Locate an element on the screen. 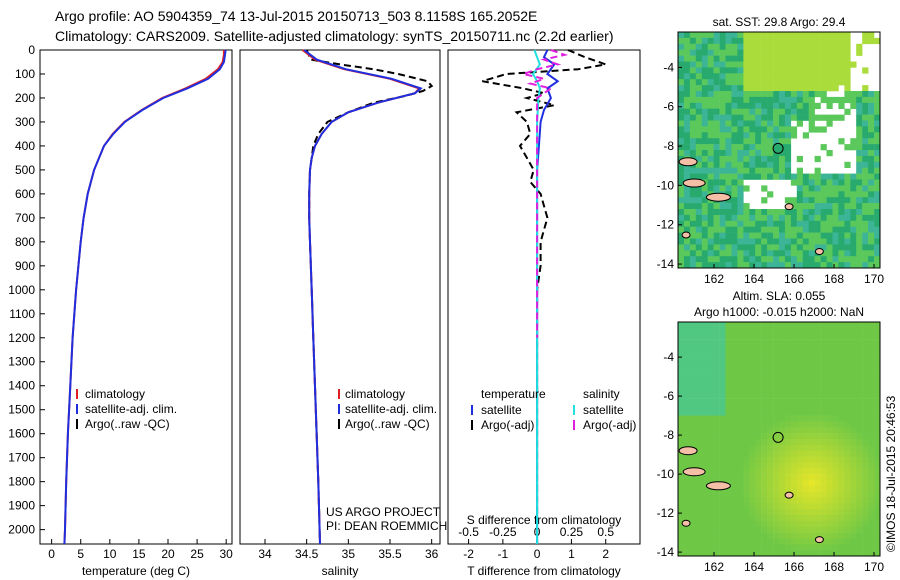 The height and width of the screenshot is (580, 900). salinity-tick-label: 36 is located at coordinates (432, 554).